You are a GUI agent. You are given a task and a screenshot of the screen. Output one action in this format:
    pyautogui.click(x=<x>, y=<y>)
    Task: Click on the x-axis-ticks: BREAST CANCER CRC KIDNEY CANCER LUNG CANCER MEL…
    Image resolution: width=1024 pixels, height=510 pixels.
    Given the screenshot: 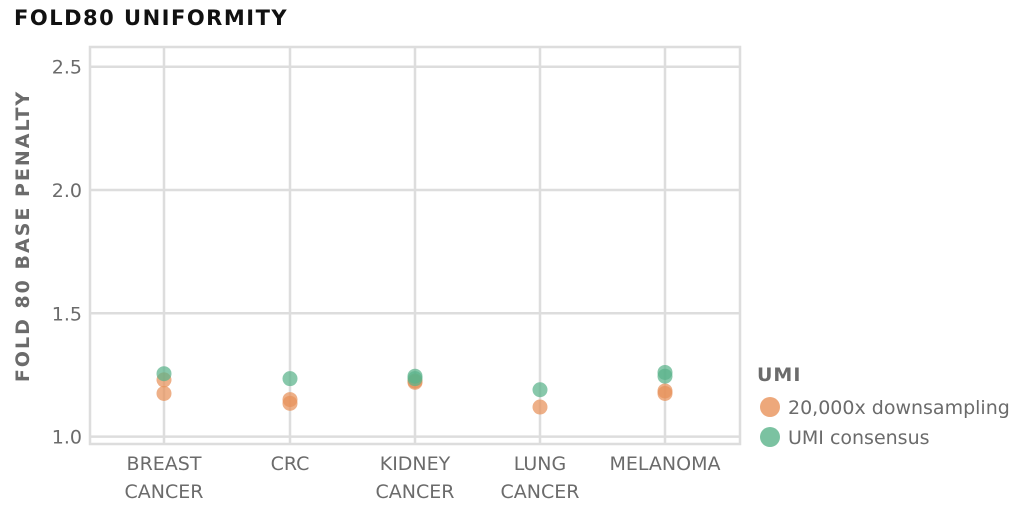 What is the action you would take?
    pyautogui.click(x=423, y=478)
    